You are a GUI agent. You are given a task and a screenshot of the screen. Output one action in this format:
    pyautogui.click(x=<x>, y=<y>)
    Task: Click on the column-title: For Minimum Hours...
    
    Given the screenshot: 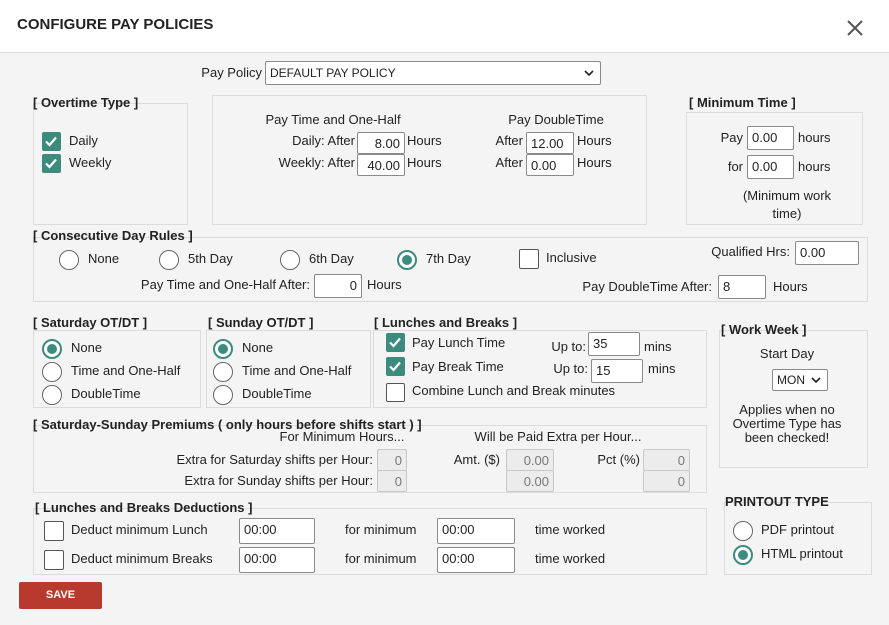 What is the action you would take?
    pyautogui.click(x=342, y=436)
    